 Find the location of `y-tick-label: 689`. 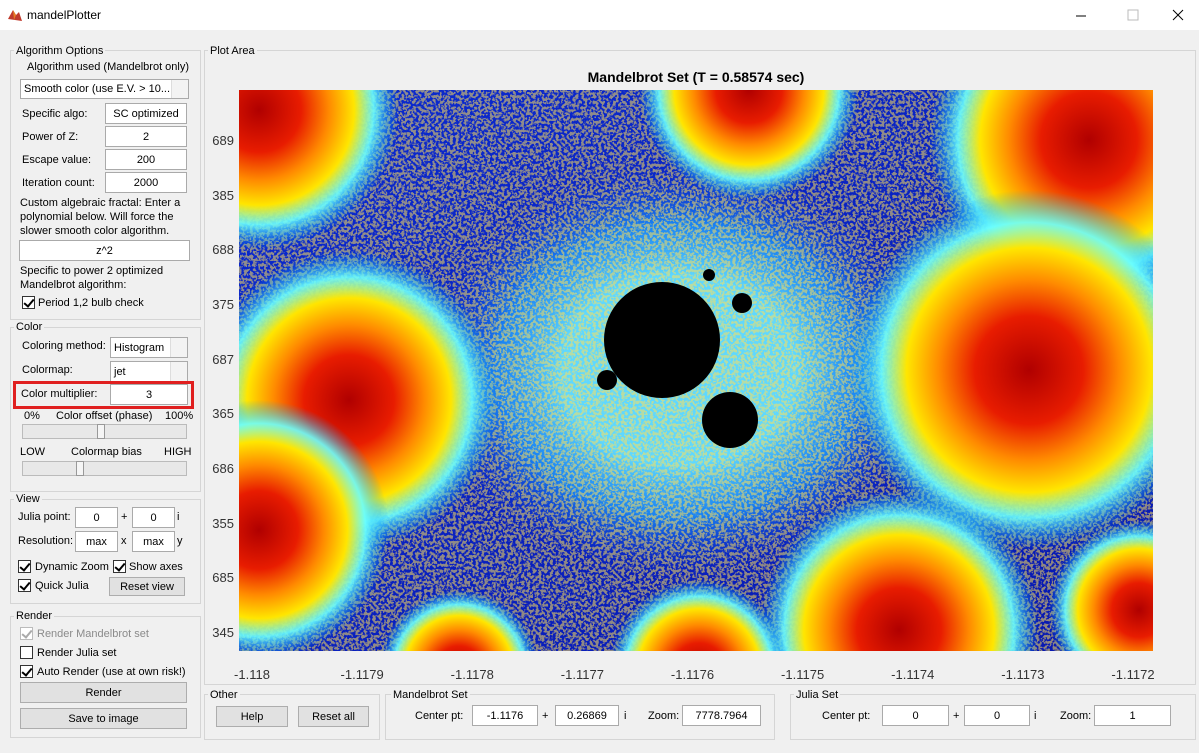

y-tick-label: 689 is located at coordinates (223, 140).